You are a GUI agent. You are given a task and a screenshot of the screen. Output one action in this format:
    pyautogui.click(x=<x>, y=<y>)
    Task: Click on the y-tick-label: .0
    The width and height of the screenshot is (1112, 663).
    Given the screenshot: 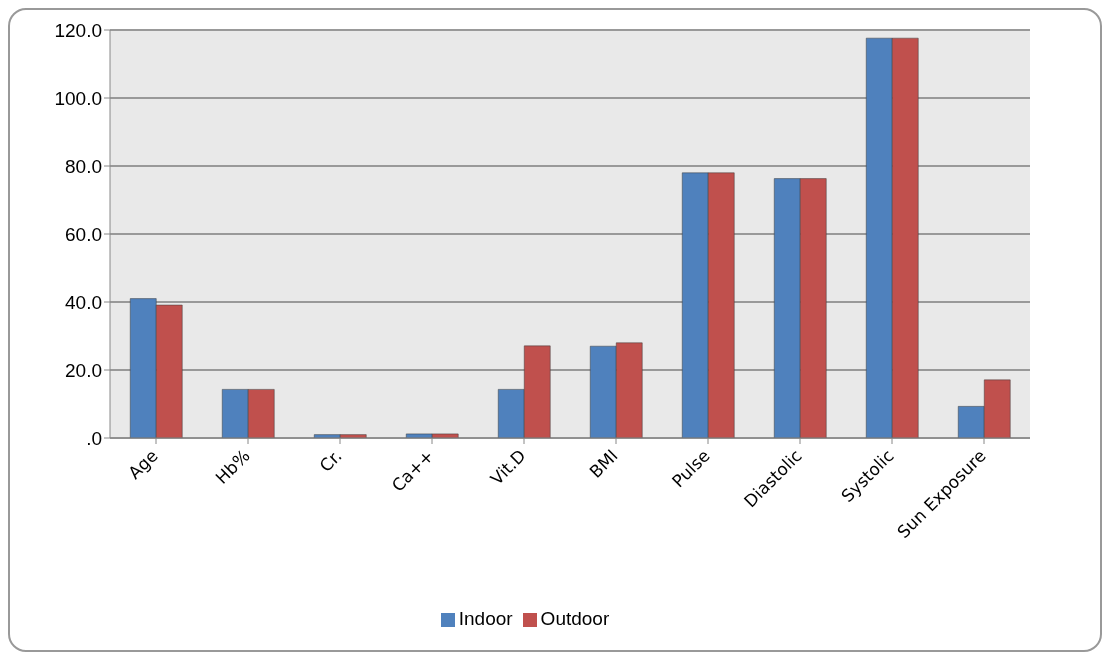 What is the action you would take?
    pyautogui.click(x=94, y=438)
    